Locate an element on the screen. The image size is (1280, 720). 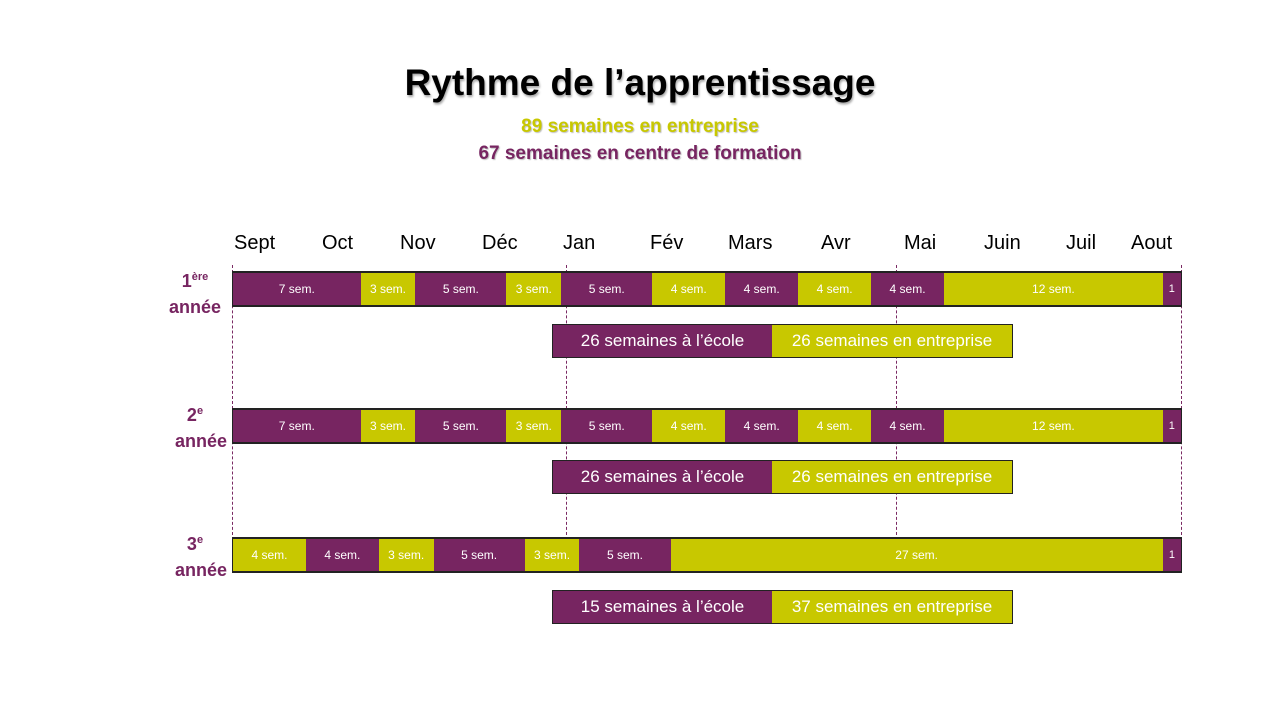
year-number: 2 is located at coordinates (191, 415).